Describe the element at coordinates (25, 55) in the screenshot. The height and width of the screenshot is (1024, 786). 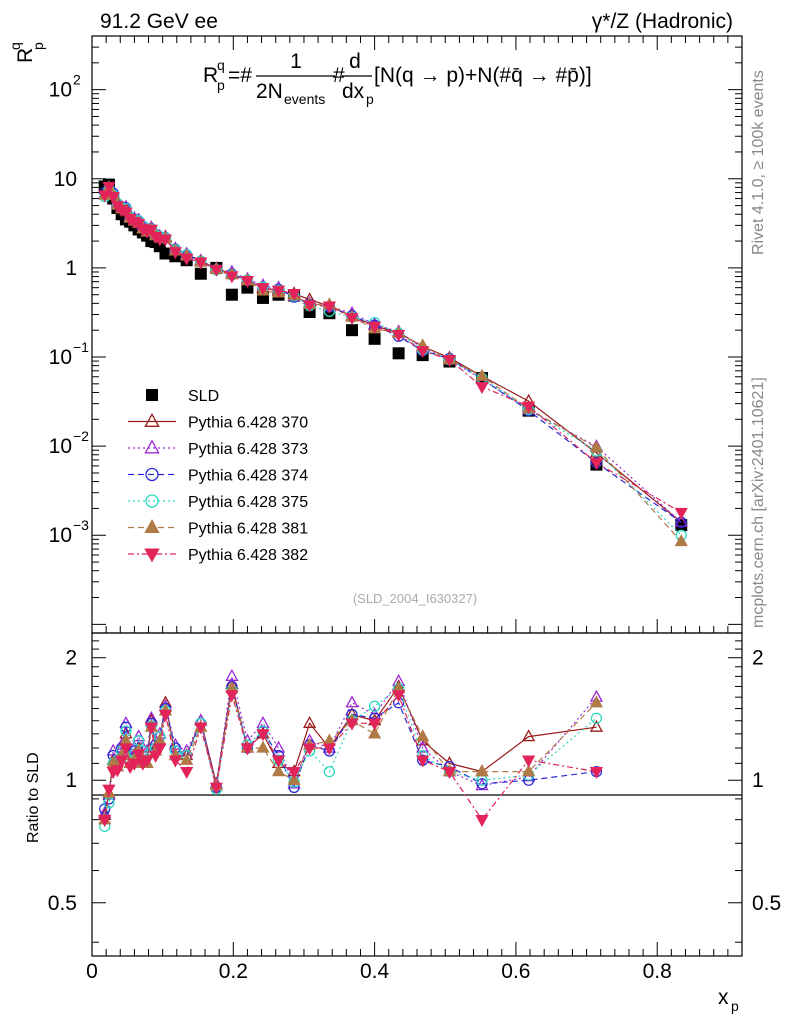
I see `svg-text: R` at that location.